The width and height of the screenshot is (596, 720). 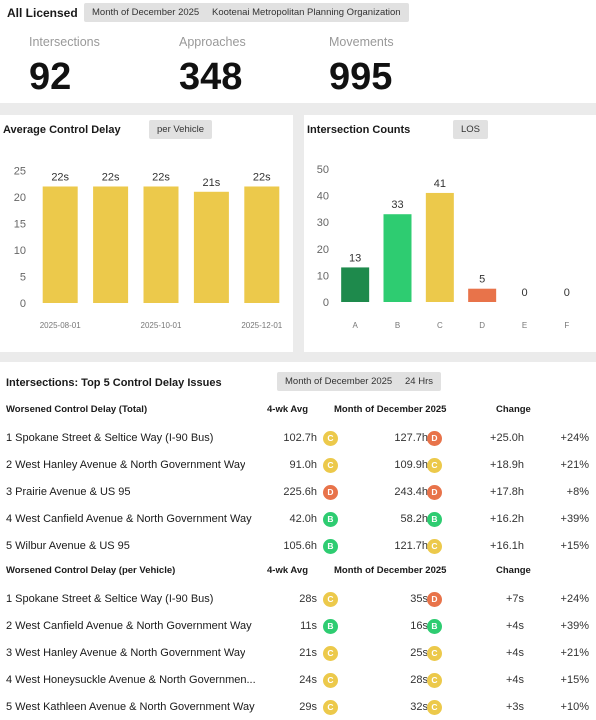 What do you see at coordinates (42, 13) in the screenshot?
I see `page-title: All Licensed` at bounding box center [42, 13].